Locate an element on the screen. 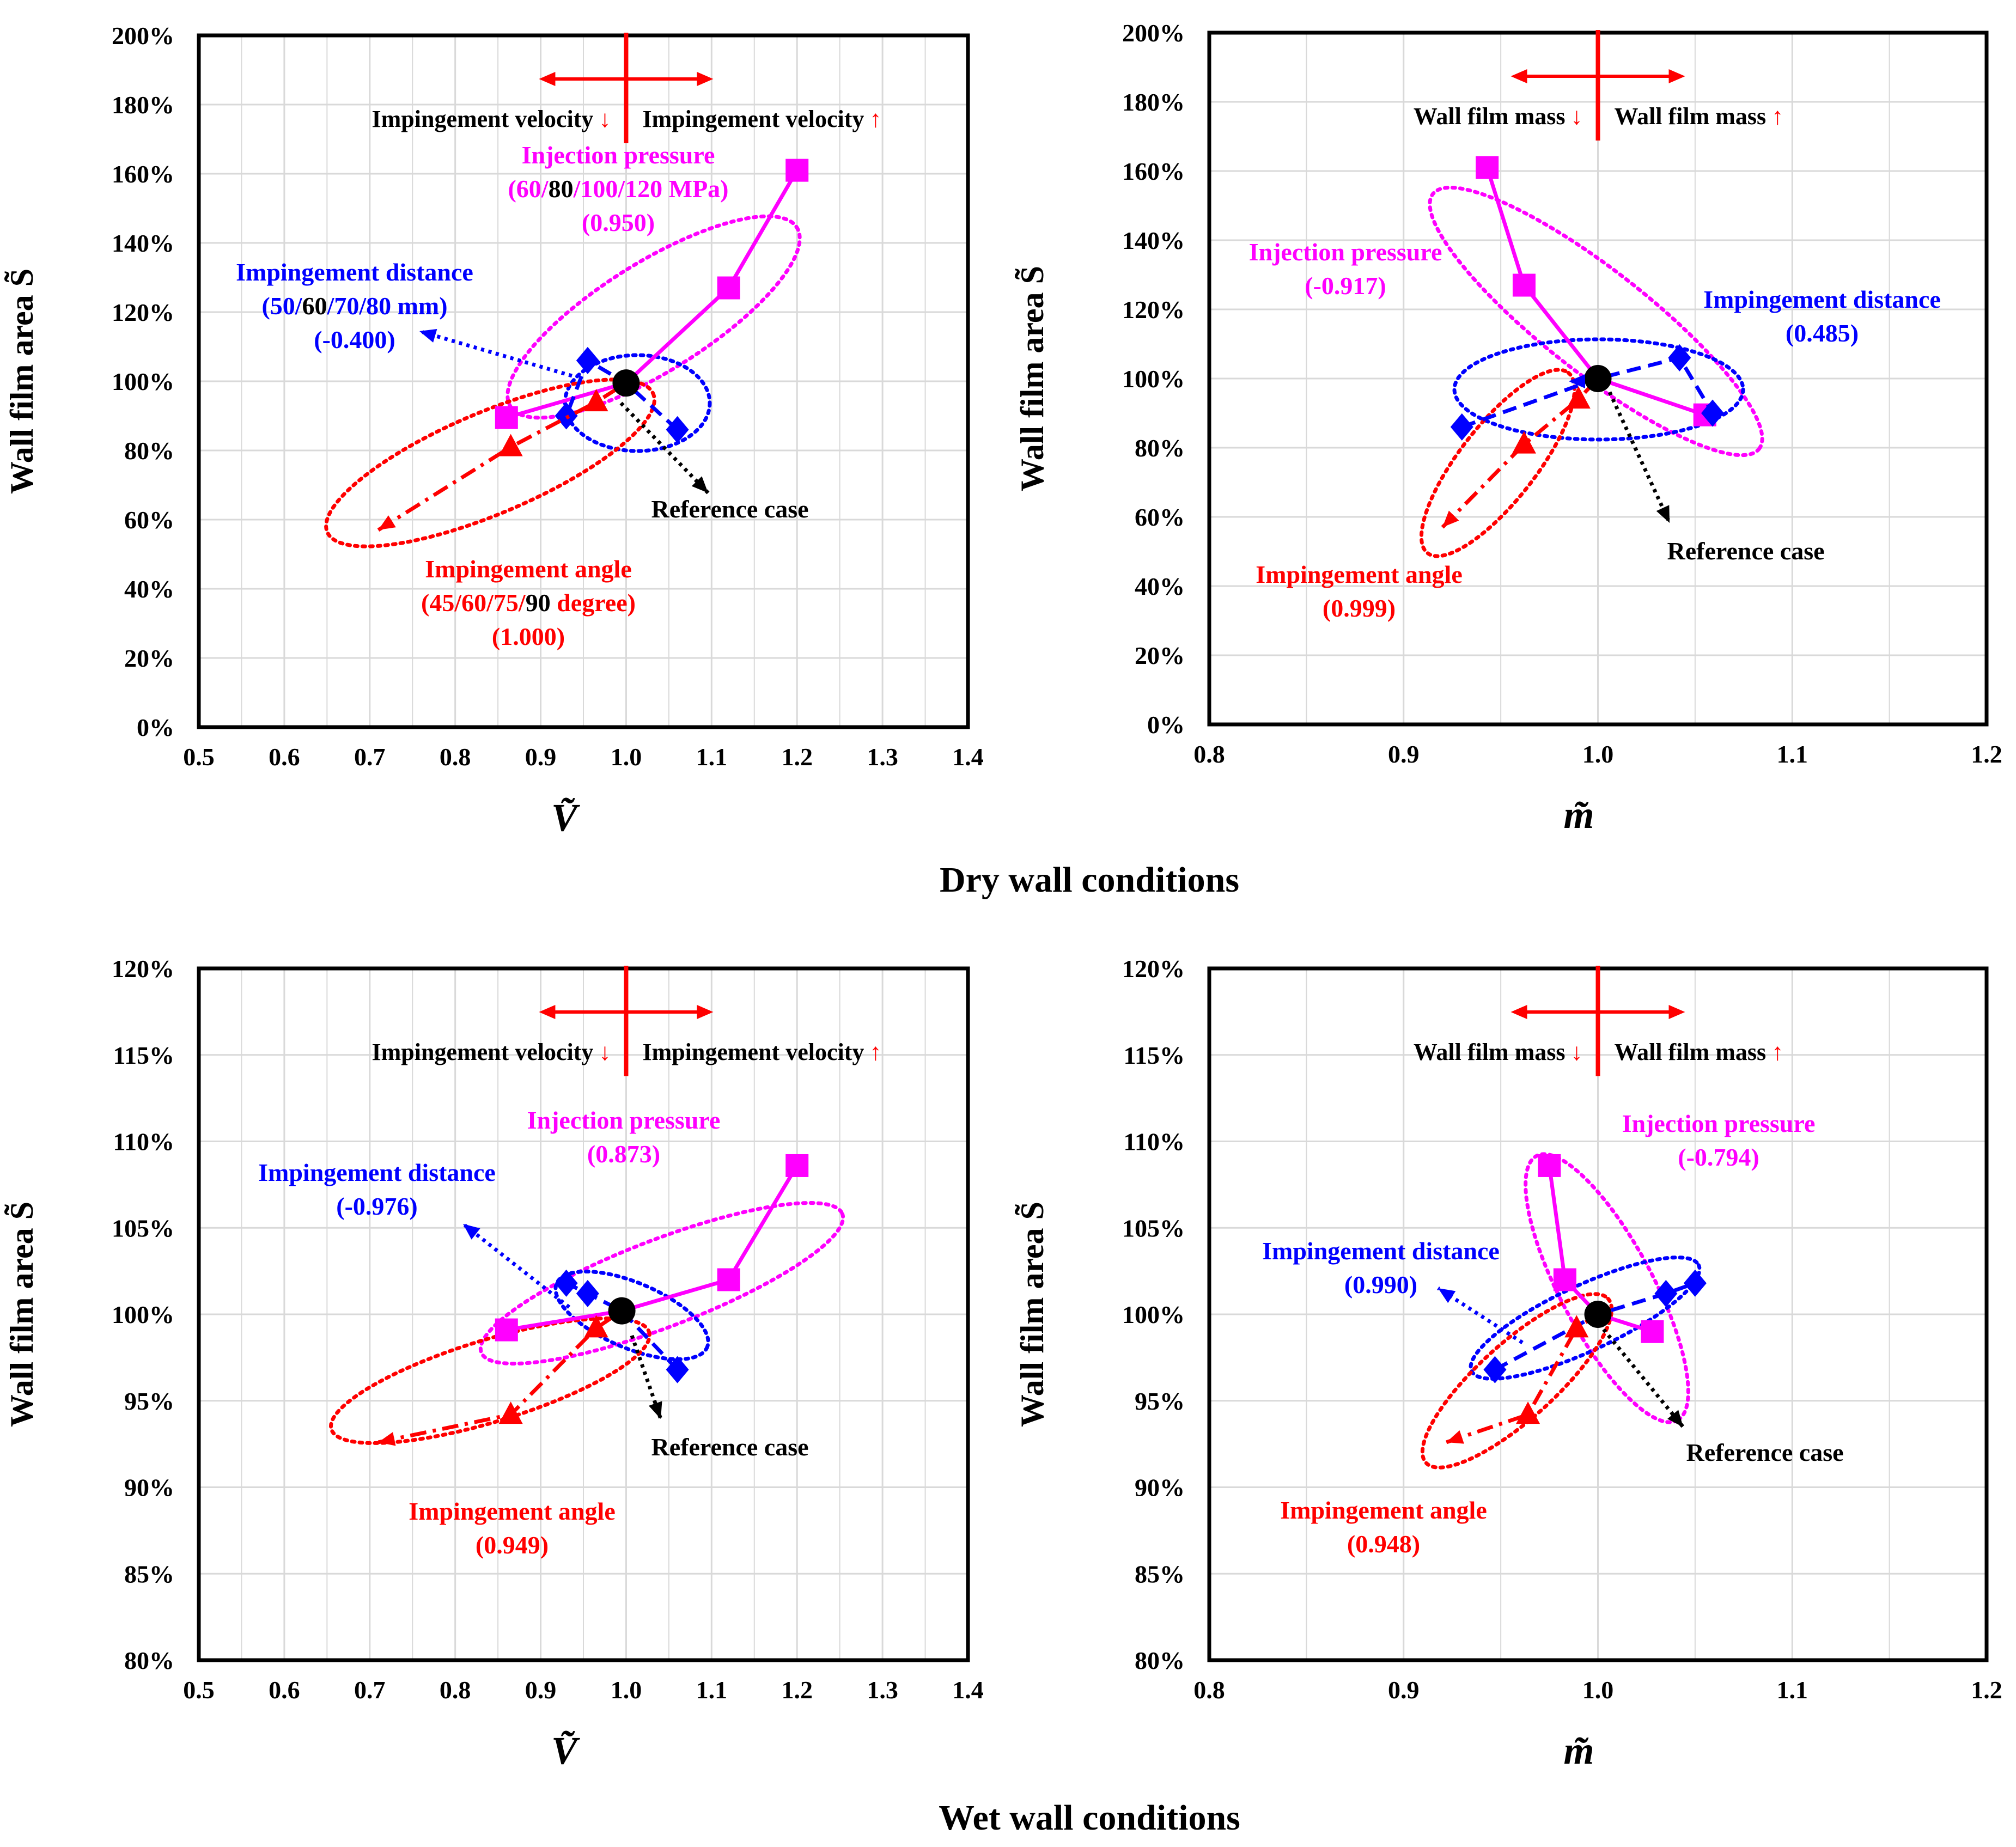  group-label-distance-line: (50/60/70/80 mm) is located at coordinates (354, 306).